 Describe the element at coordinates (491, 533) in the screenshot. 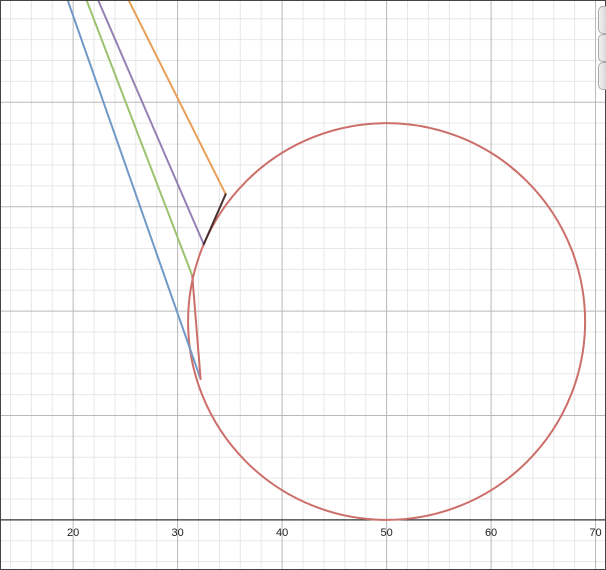

I see `x-tick-label: 60` at that location.